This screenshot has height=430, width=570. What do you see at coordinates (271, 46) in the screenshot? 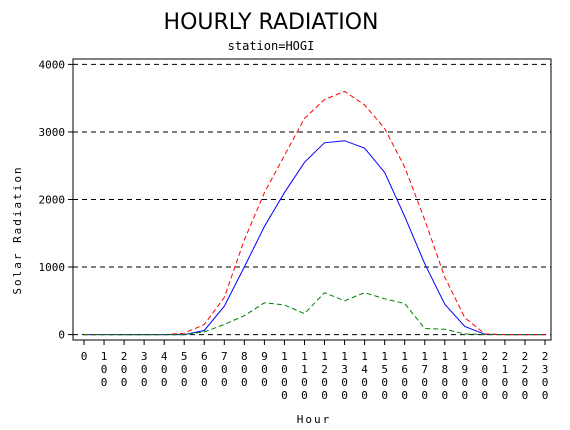
I see `chart-subtitle: station=HOGI` at bounding box center [271, 46].